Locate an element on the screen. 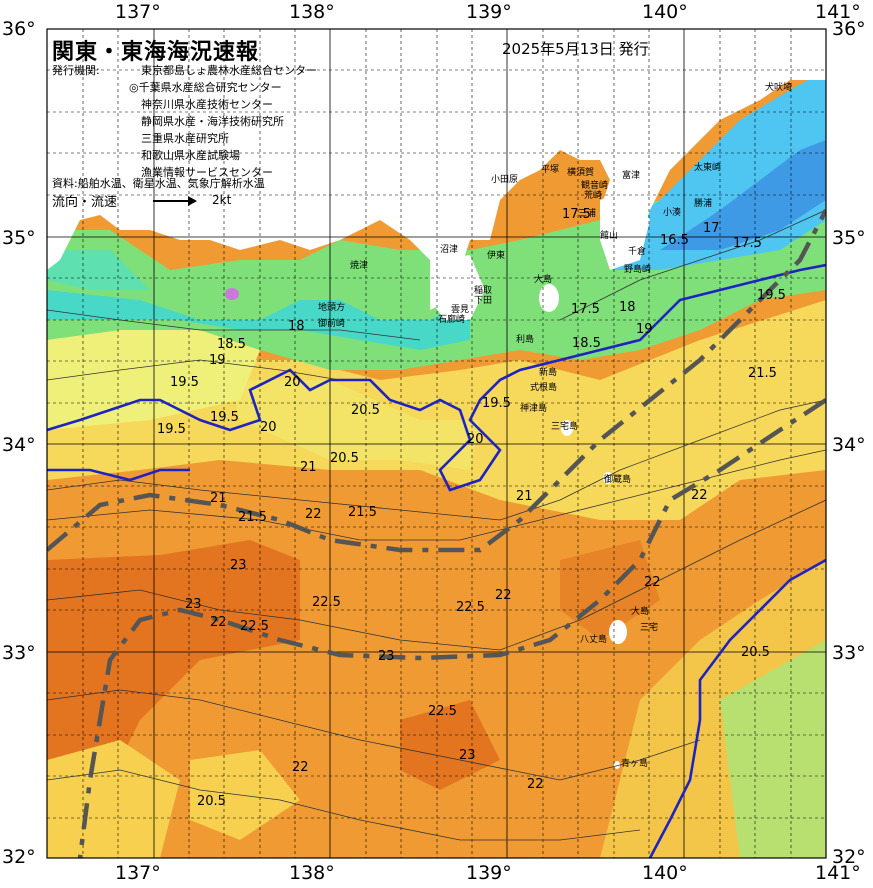 The image size is (873, 888). issuer-5: 和歌山県水産試験場 is located at coordinates (190, 155).